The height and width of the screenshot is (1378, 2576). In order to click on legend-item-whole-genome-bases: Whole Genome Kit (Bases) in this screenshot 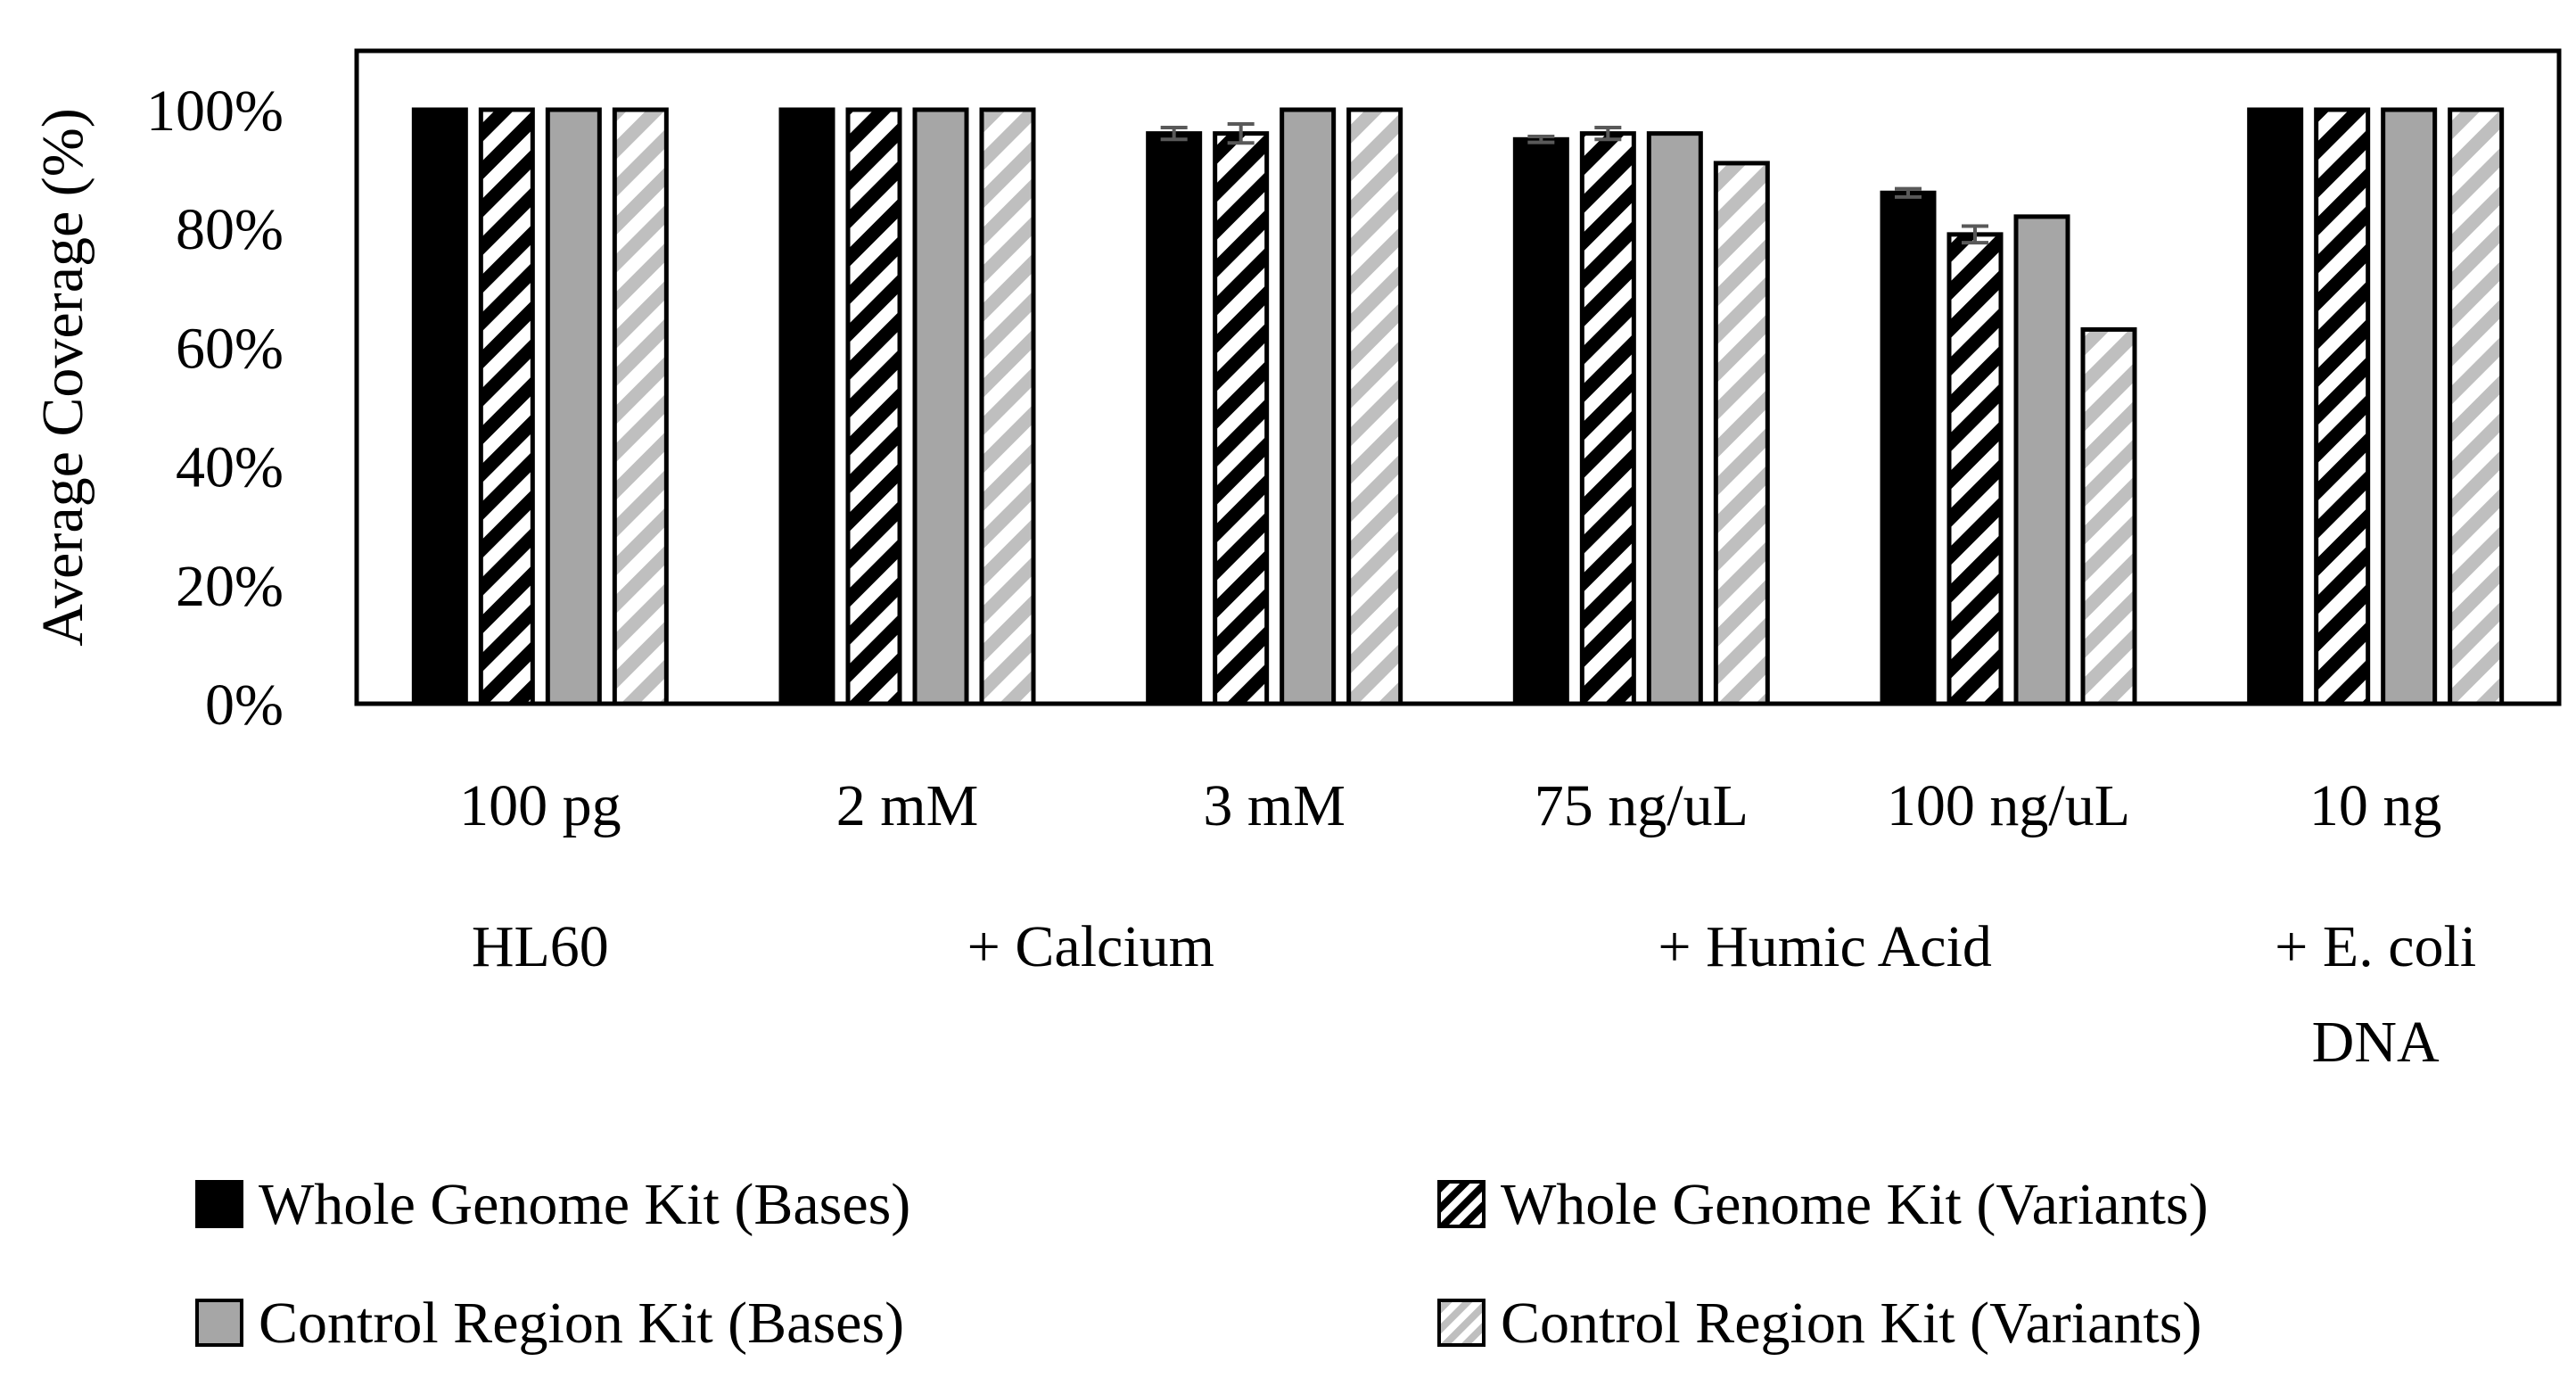, I will do `click(552, 1204)`.